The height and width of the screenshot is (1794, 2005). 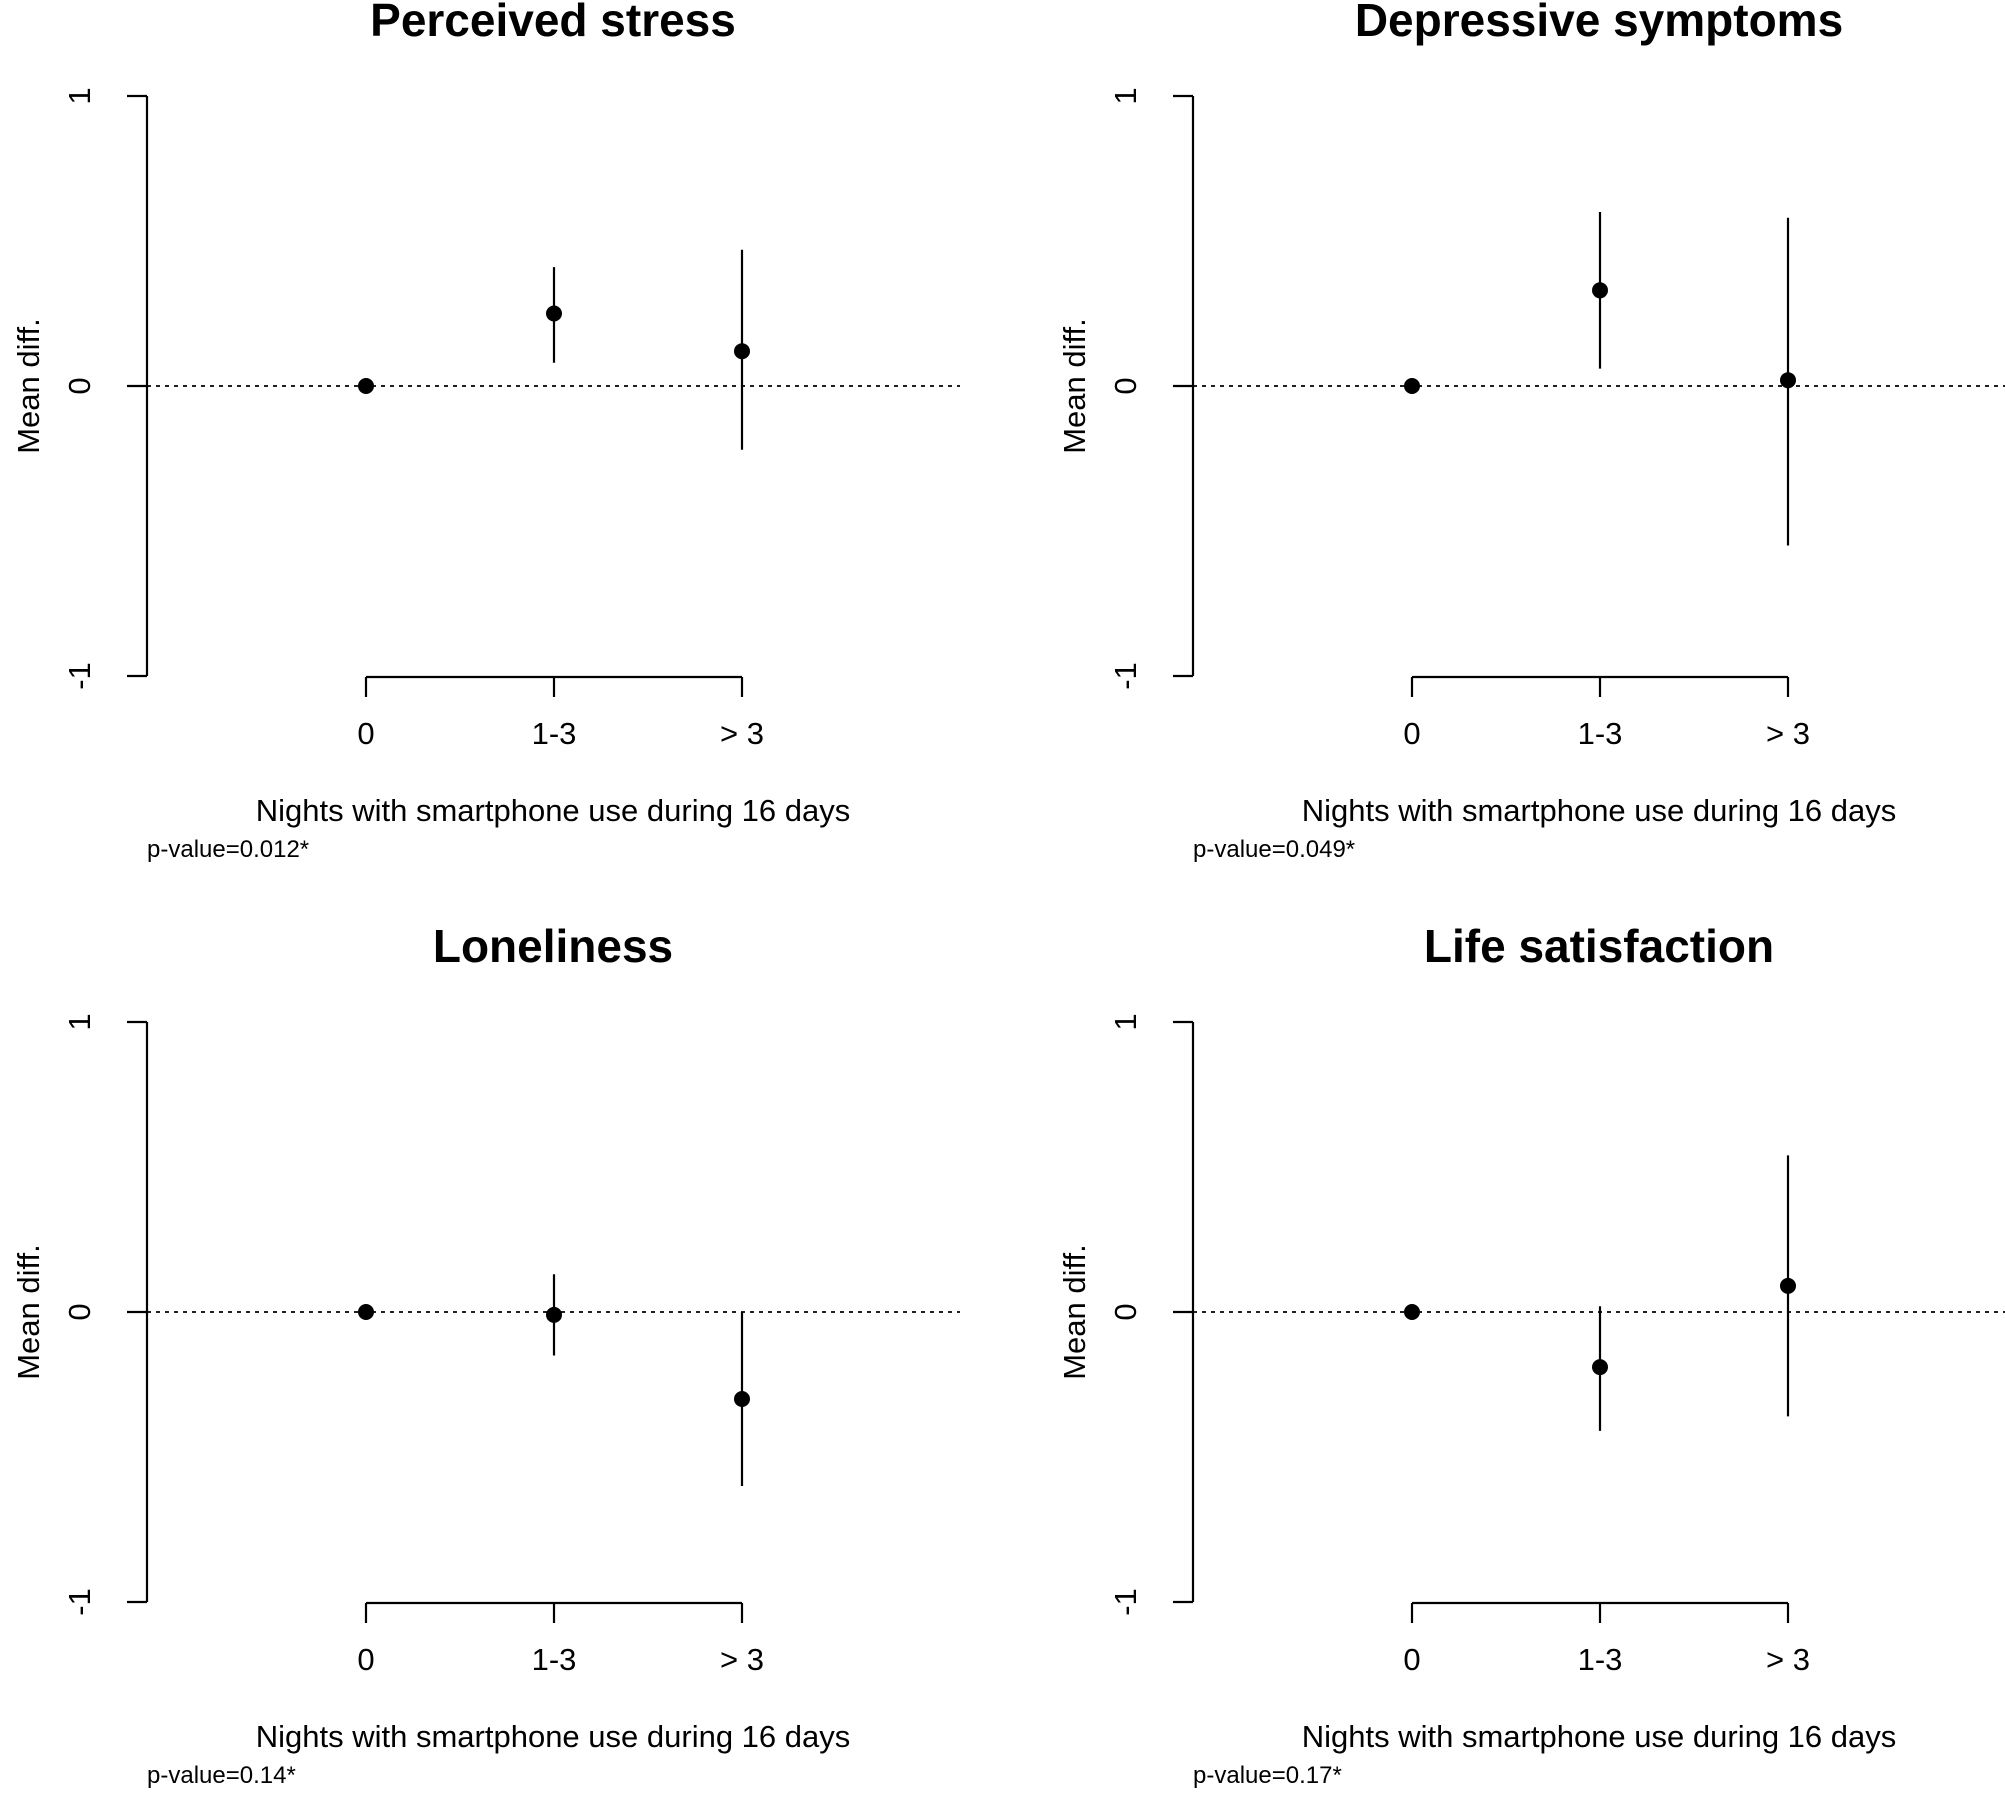 What do you see at coordinates (1599, 946) in the screenshot?
I see `chart-title: Life satisfaction` at bounding box center [1599, 946].